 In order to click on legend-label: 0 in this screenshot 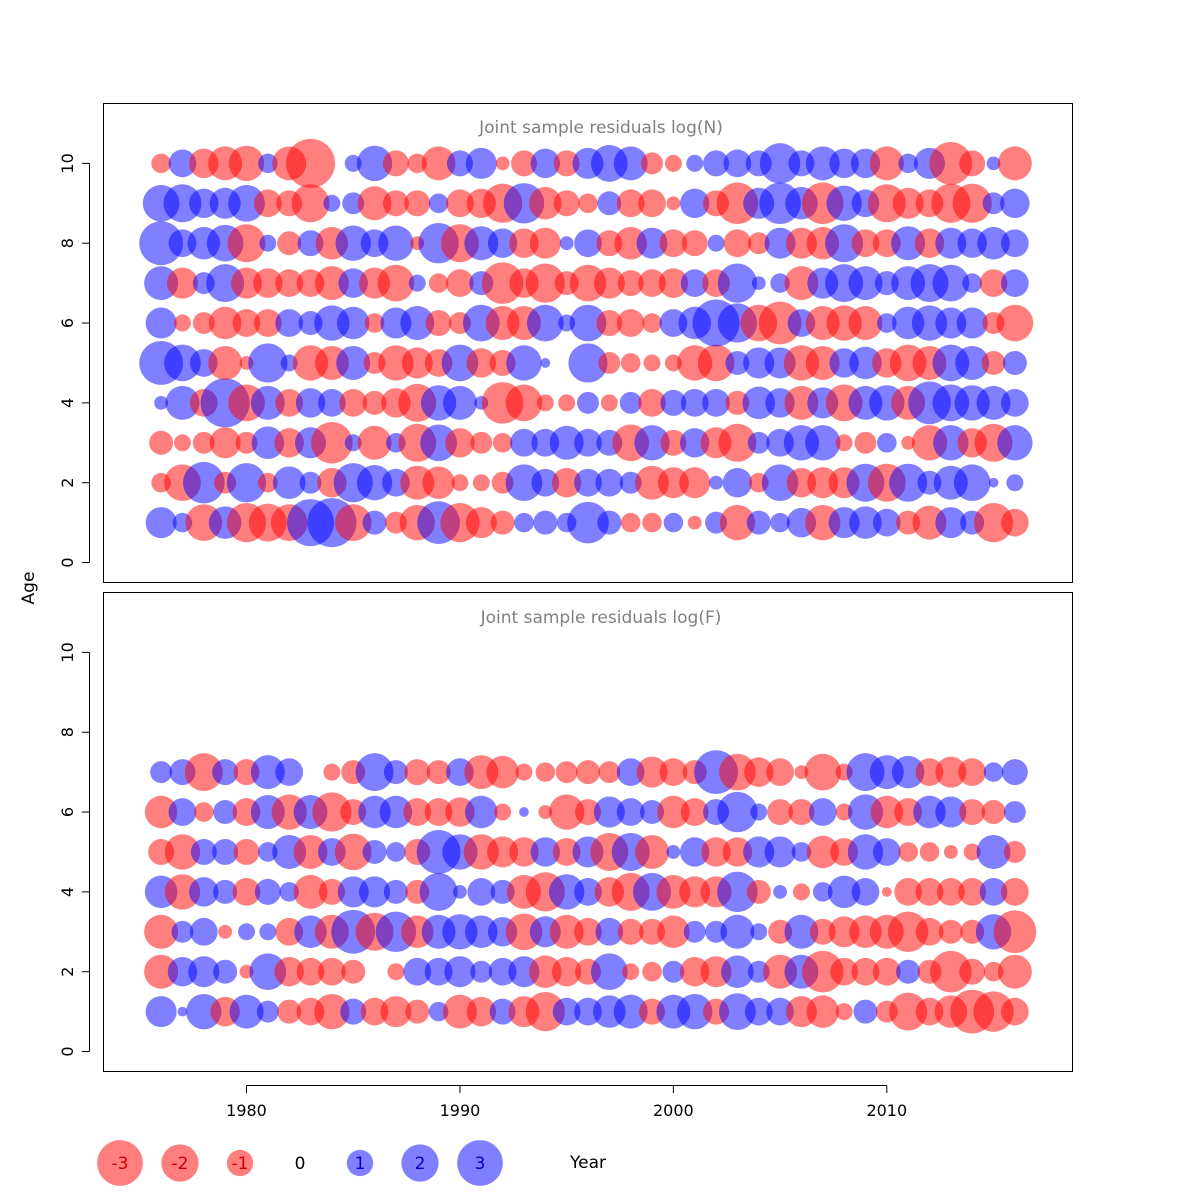, I will do `click(300, 1164)`.